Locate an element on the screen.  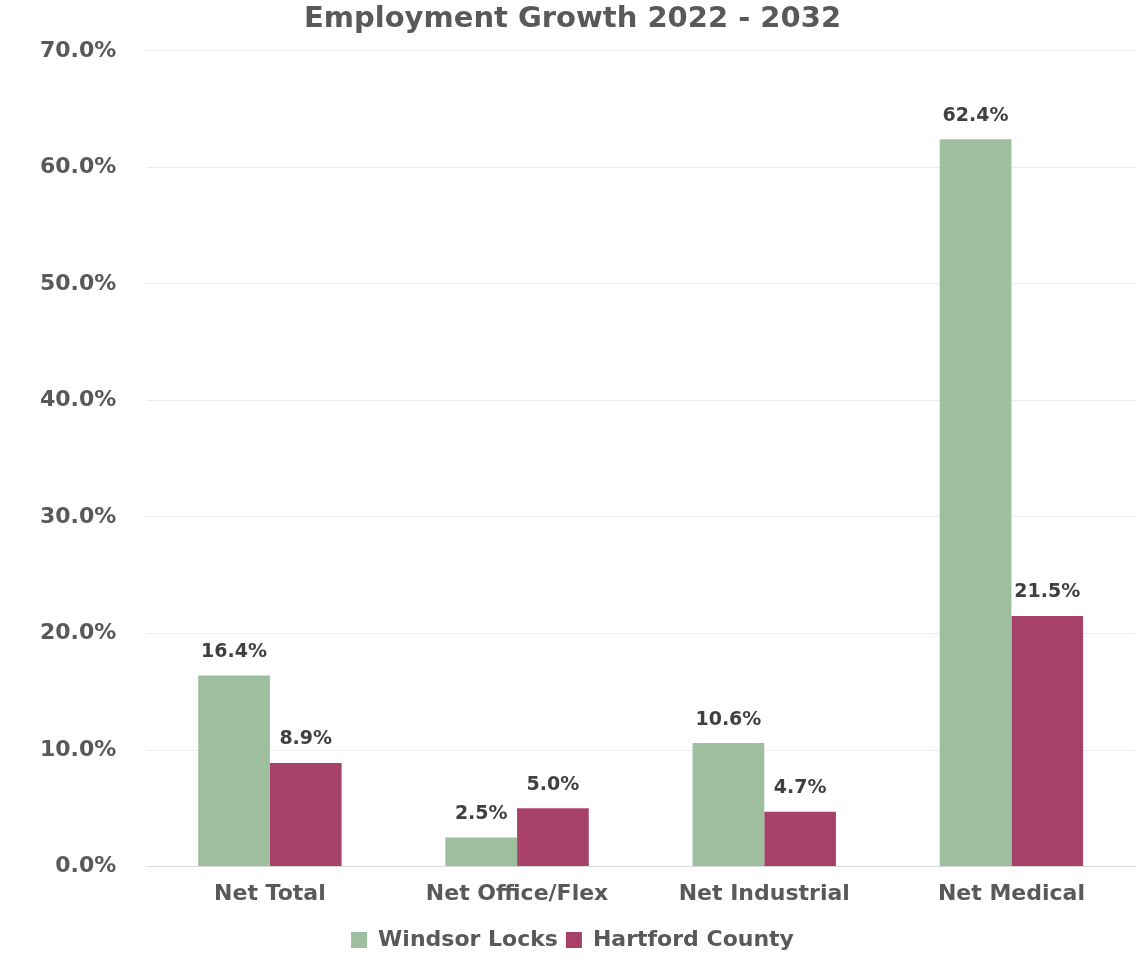
y-tick-label: 20.0% is located at coordinates (78, 632).